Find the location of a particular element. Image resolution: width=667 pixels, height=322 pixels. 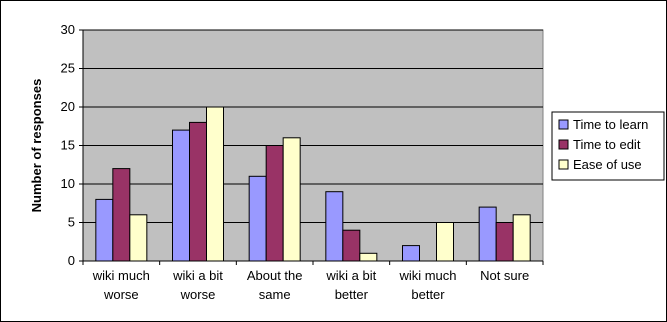

legend-box is located at coordinates (608, 146).